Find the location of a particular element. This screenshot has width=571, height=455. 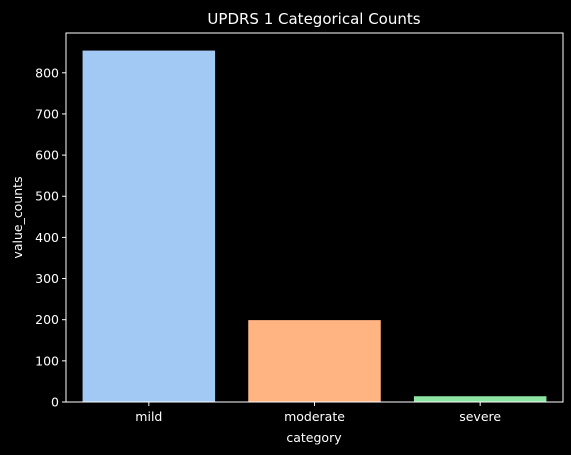

bar-severe is located at coordinates (480, 399).